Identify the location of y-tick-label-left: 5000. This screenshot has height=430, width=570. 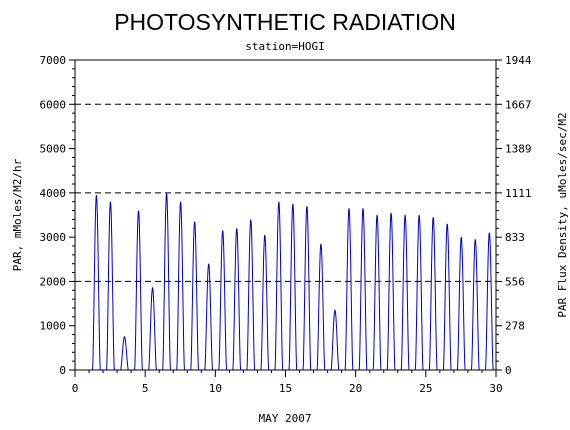
(53, 149).